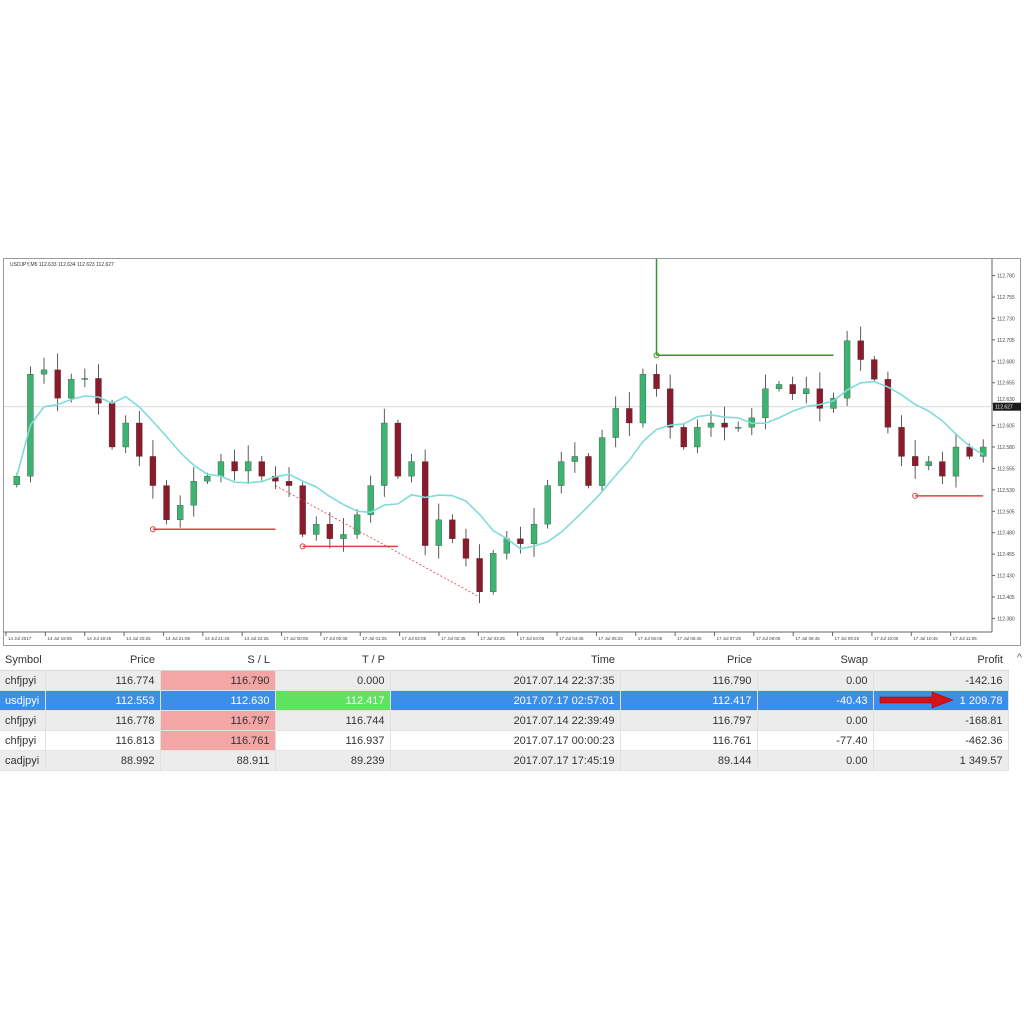  Describe the element at coordinates (374, 638) in the screenshot. I see `x-tick-label: 17 Jul 01:25` at that location.